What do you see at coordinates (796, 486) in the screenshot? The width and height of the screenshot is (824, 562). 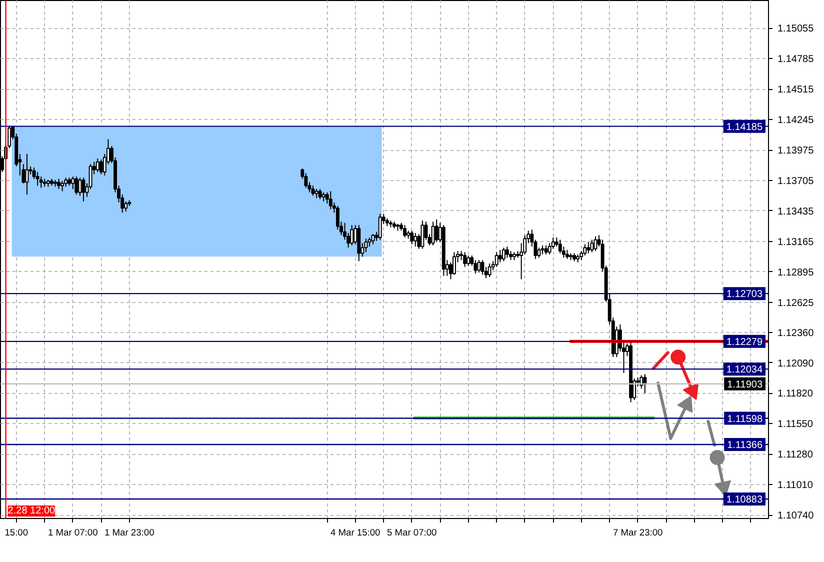 I see `y-tick-label: 1.11010` at bounding box center [796, 486].